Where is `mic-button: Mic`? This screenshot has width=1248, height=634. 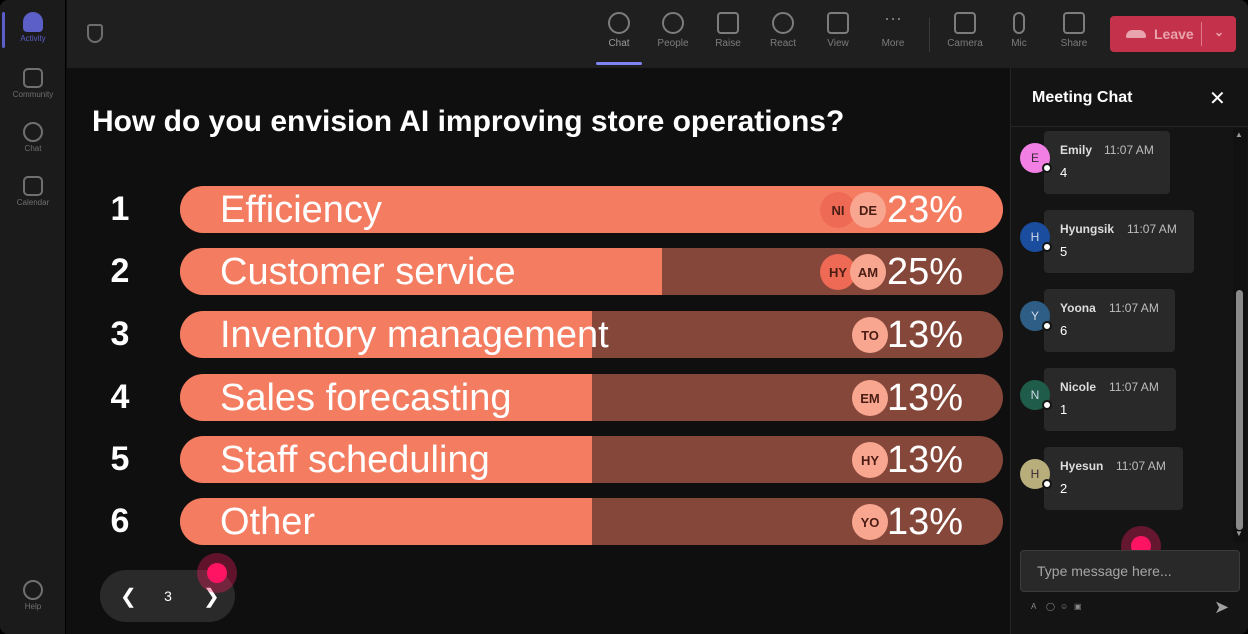 mic-button: Mic is located at coordinates (1019, 30).